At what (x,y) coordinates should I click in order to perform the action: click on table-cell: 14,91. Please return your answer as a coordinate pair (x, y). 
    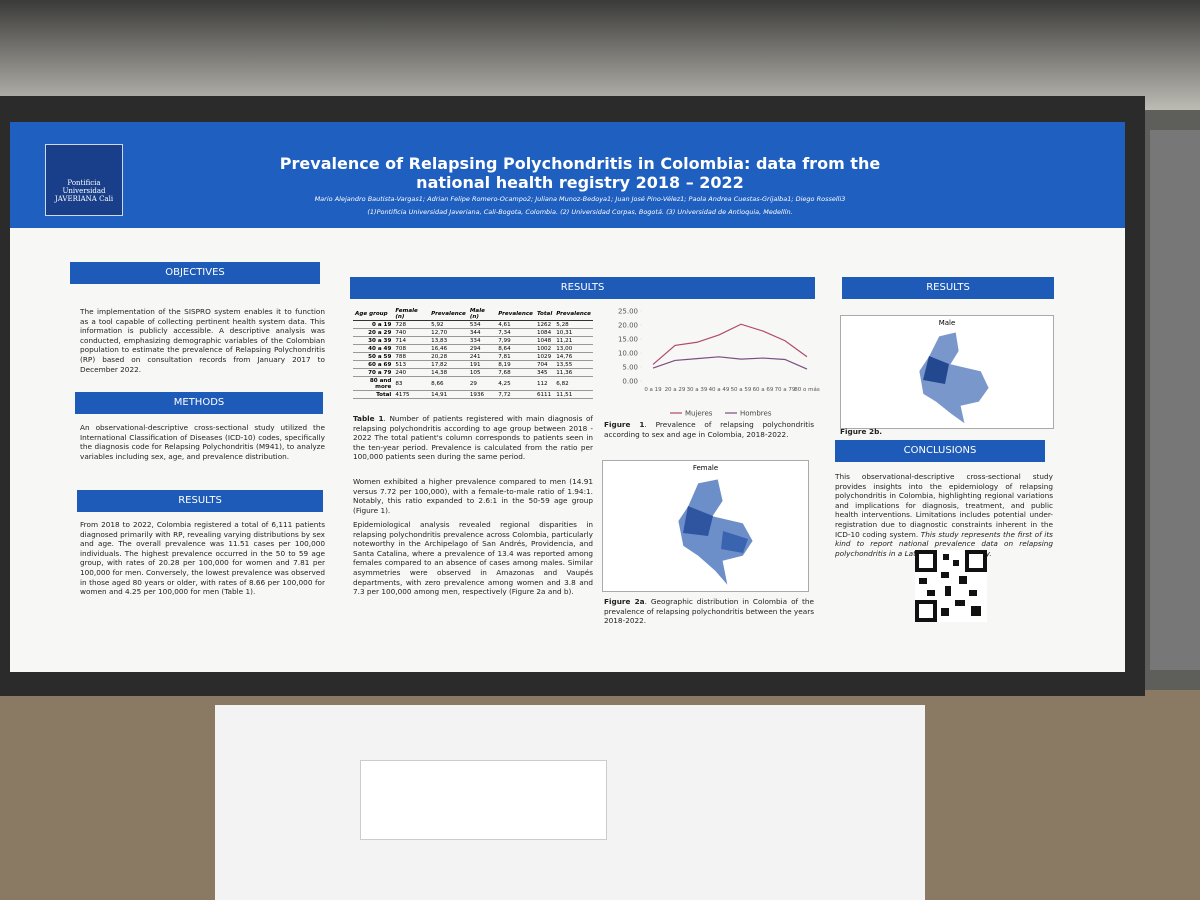
    Looking at the image, I should click on (448, 394).